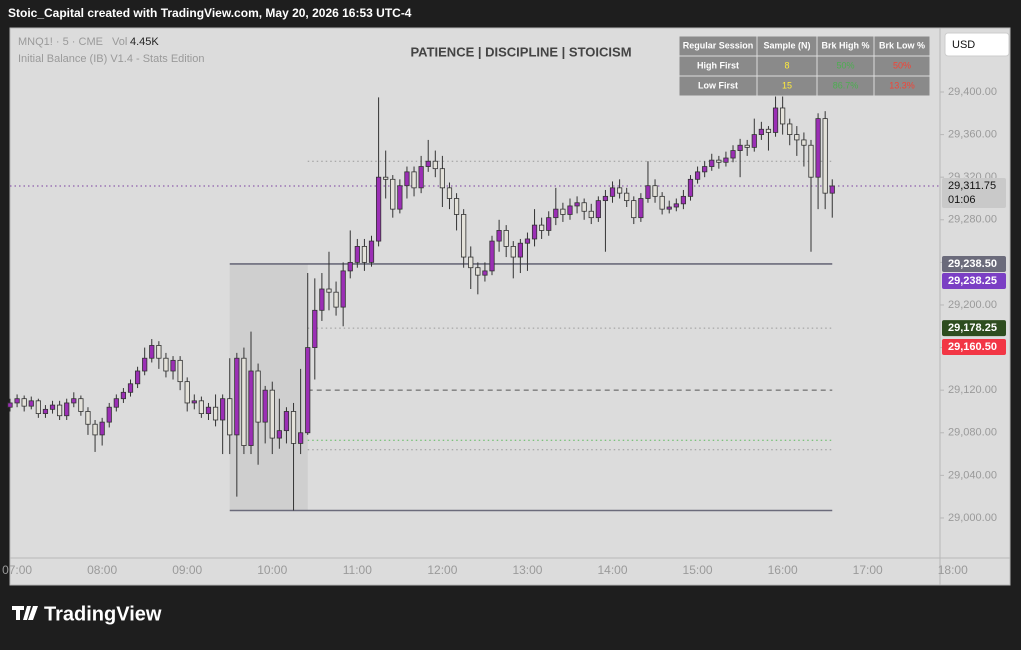 This screenshot has width=1021, height=650. Describe the element at coordinates (972, 135) in the screenshot. I see `y-tick-label: 29,360.00` at that location.